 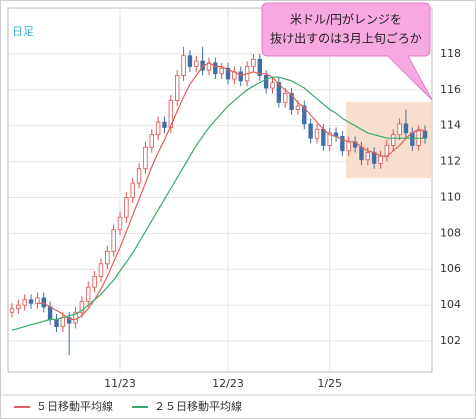 What do you see at coordinates (346, 38) in the screenshot?
I see `callout-text: 抜け出すのは3月上旬ごろか` at bounding box center [346, 38].